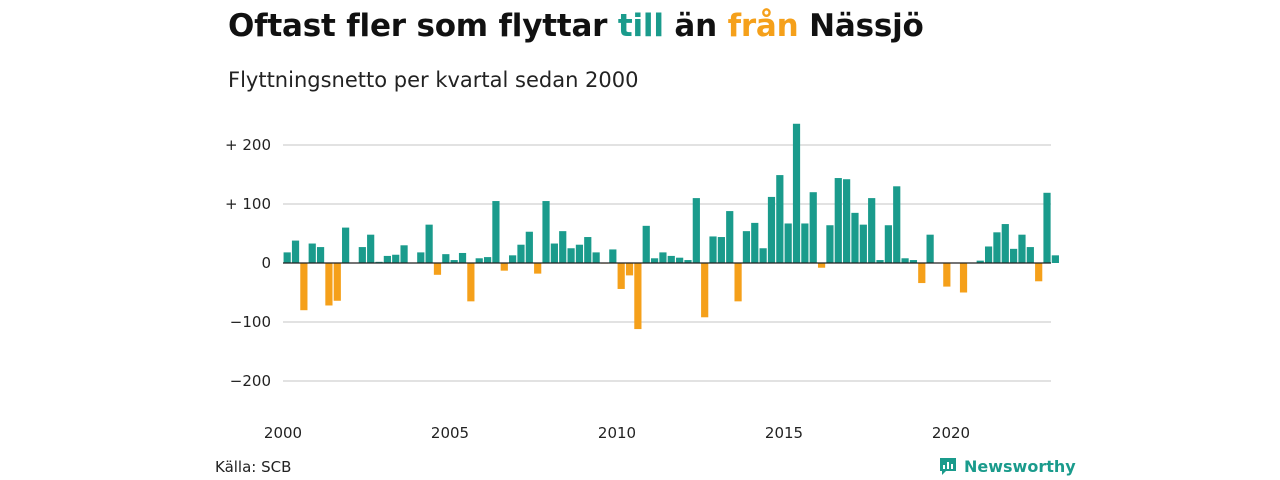 The width and height of the screenshot is (1280, 480). I want to click on chart-subtitle: Flyttningsnetto per kvartal sedan 2000, so click(433, 80).